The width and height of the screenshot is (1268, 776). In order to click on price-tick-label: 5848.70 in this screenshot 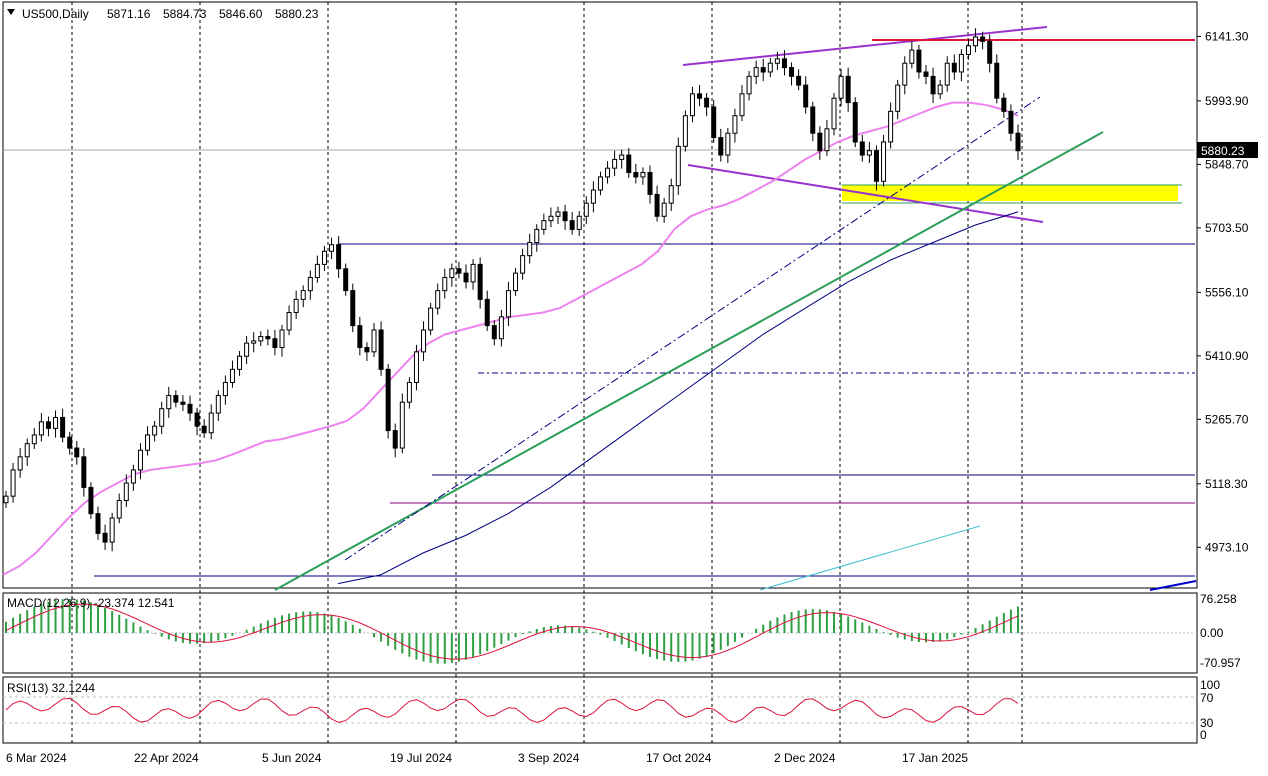, I will do `click(1227, 164)`.